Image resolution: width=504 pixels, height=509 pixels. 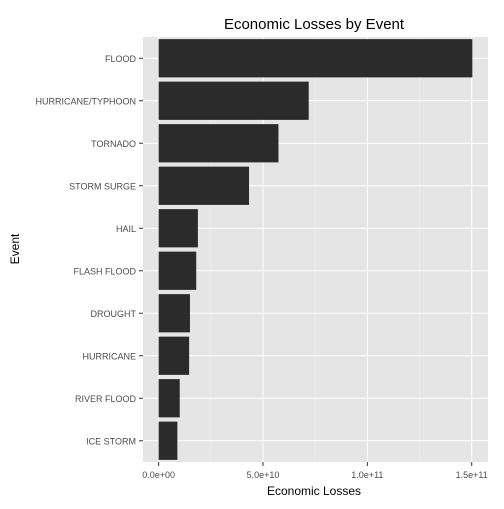 I want to click on x-tick-label: 5.0e+10, so click(x=263, y=475).